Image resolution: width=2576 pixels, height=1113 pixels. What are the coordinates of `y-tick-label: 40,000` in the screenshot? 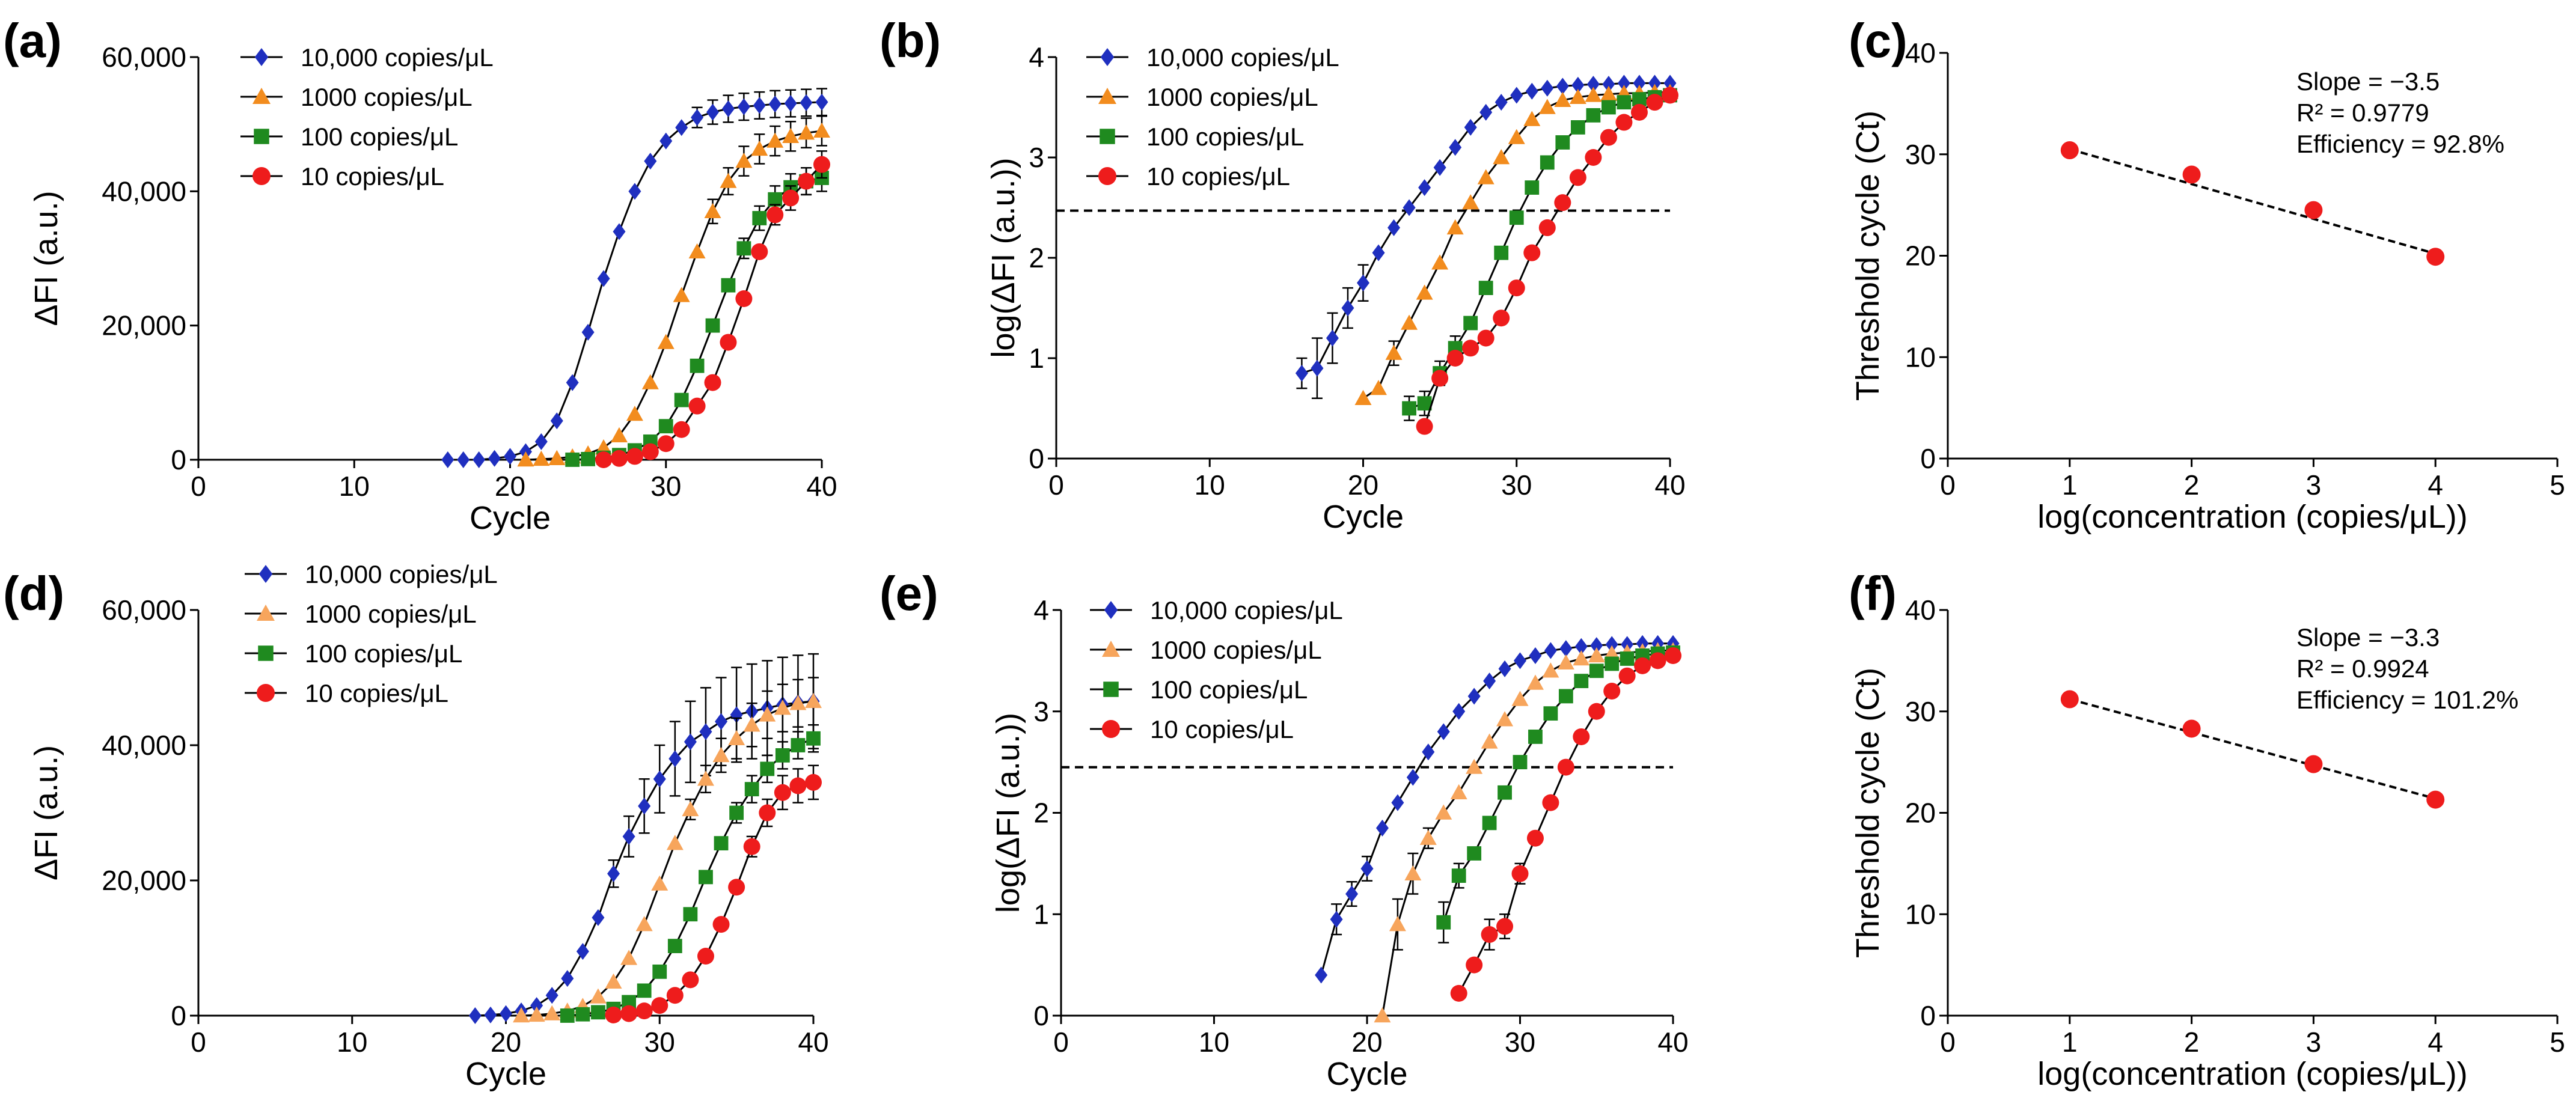 It's located at (144, 745).